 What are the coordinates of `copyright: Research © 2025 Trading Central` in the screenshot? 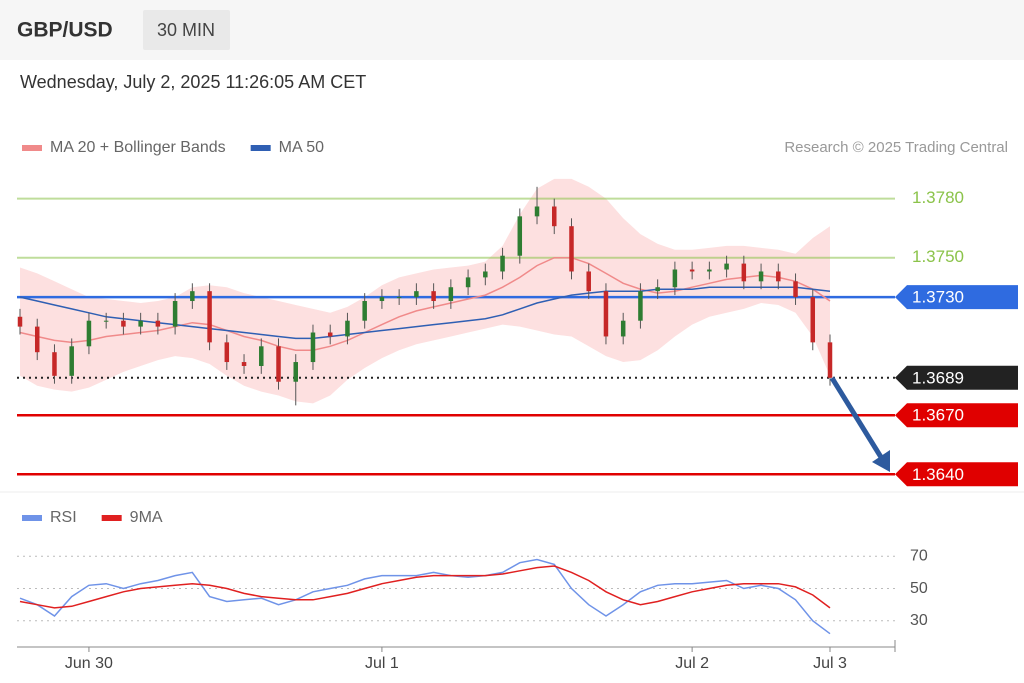 It's located at (896, 147).